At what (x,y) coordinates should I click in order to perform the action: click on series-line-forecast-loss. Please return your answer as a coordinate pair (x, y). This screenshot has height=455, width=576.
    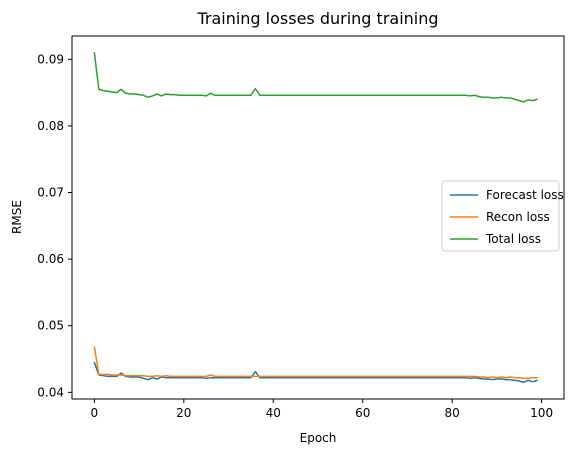
    Looking at the image, I should click on (315, 372).